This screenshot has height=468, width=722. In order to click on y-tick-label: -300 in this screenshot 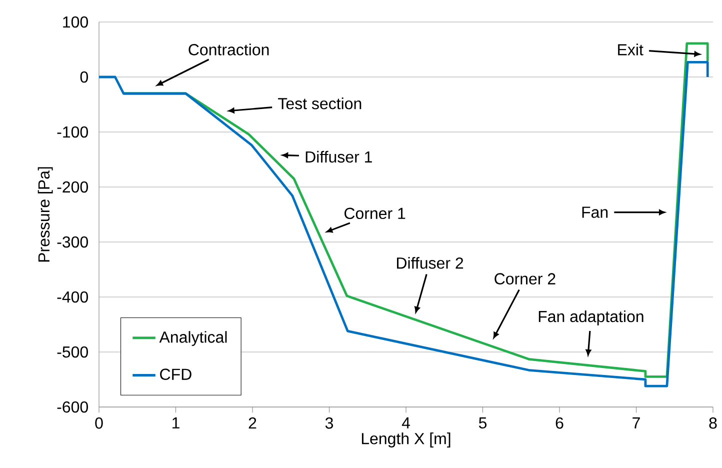, I will do `click(72, 242)`.